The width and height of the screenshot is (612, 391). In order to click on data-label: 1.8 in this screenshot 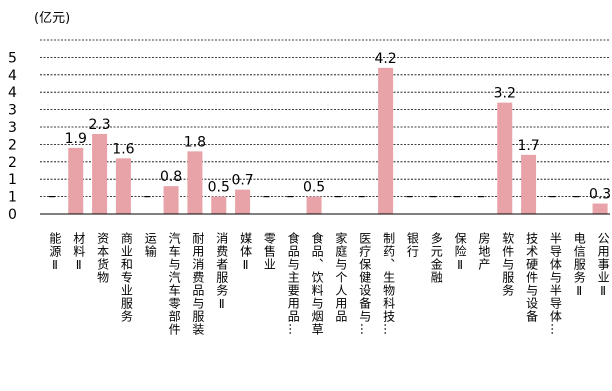, I will do `click(195, 142)`.